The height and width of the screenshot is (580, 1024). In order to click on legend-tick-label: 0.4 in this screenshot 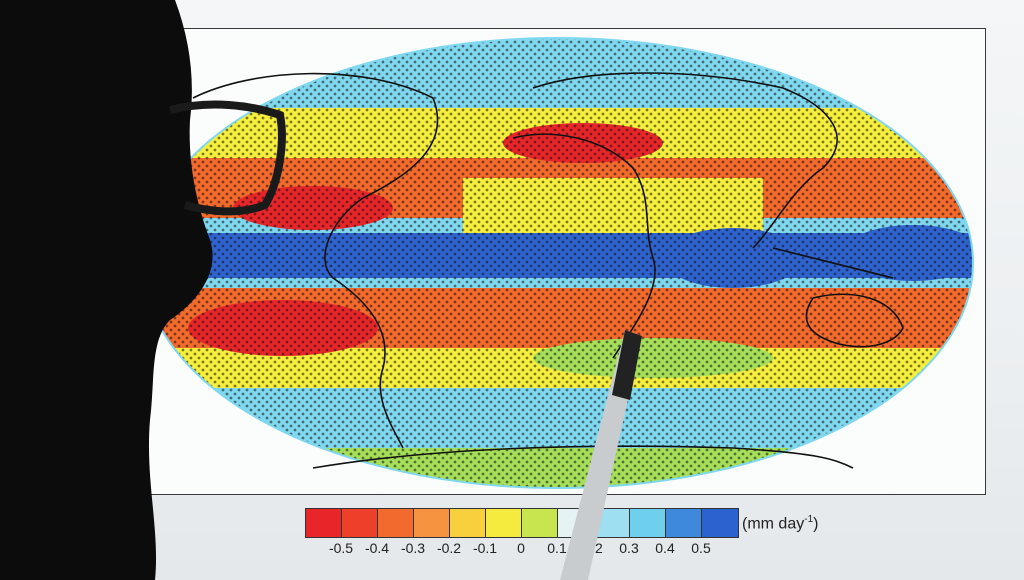, I will do `click(665, 548)`.